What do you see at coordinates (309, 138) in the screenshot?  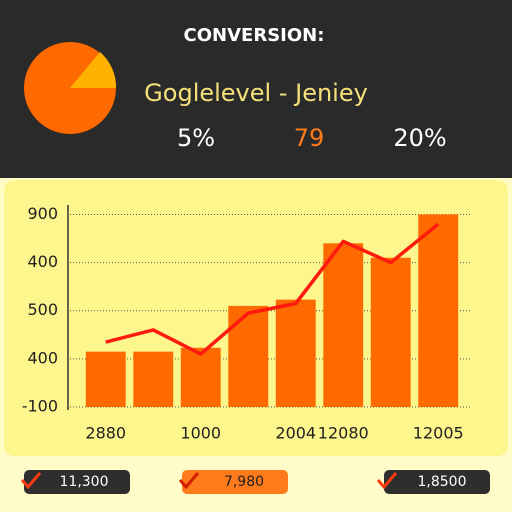 I see `stat: 79` at bounding box center [309, 138].